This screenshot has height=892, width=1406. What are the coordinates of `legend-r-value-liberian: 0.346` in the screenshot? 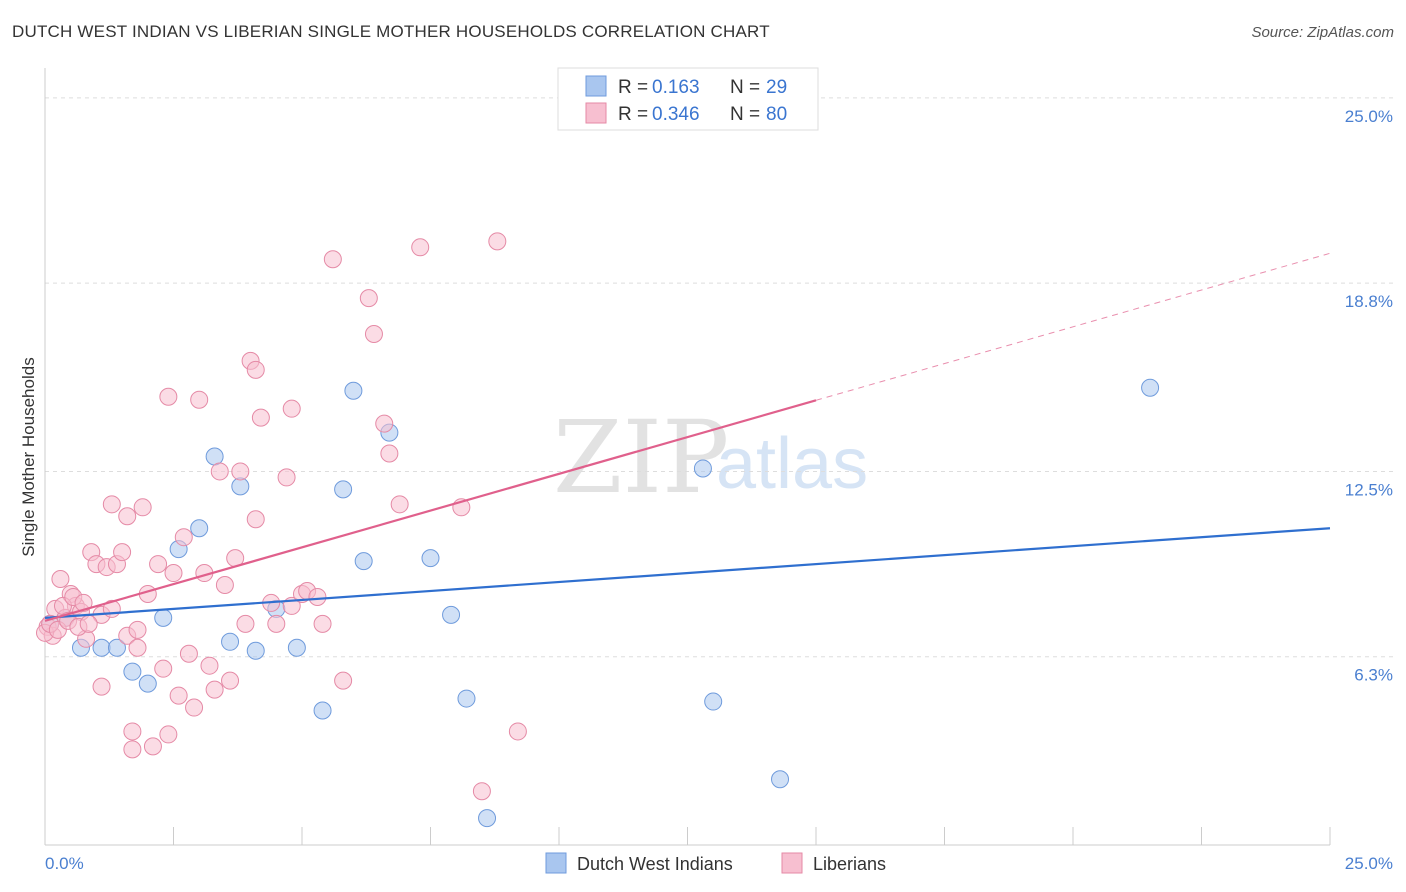 It's located at (676, 114).